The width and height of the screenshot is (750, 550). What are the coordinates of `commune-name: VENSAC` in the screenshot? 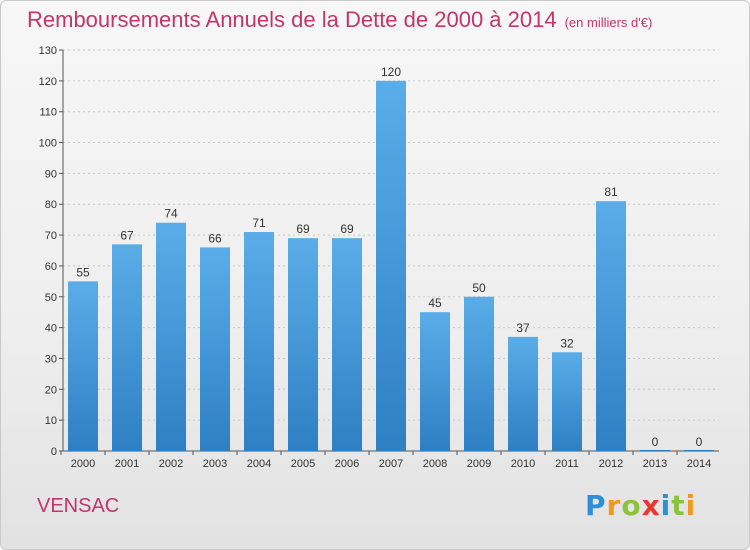 It's located at (78, 506).